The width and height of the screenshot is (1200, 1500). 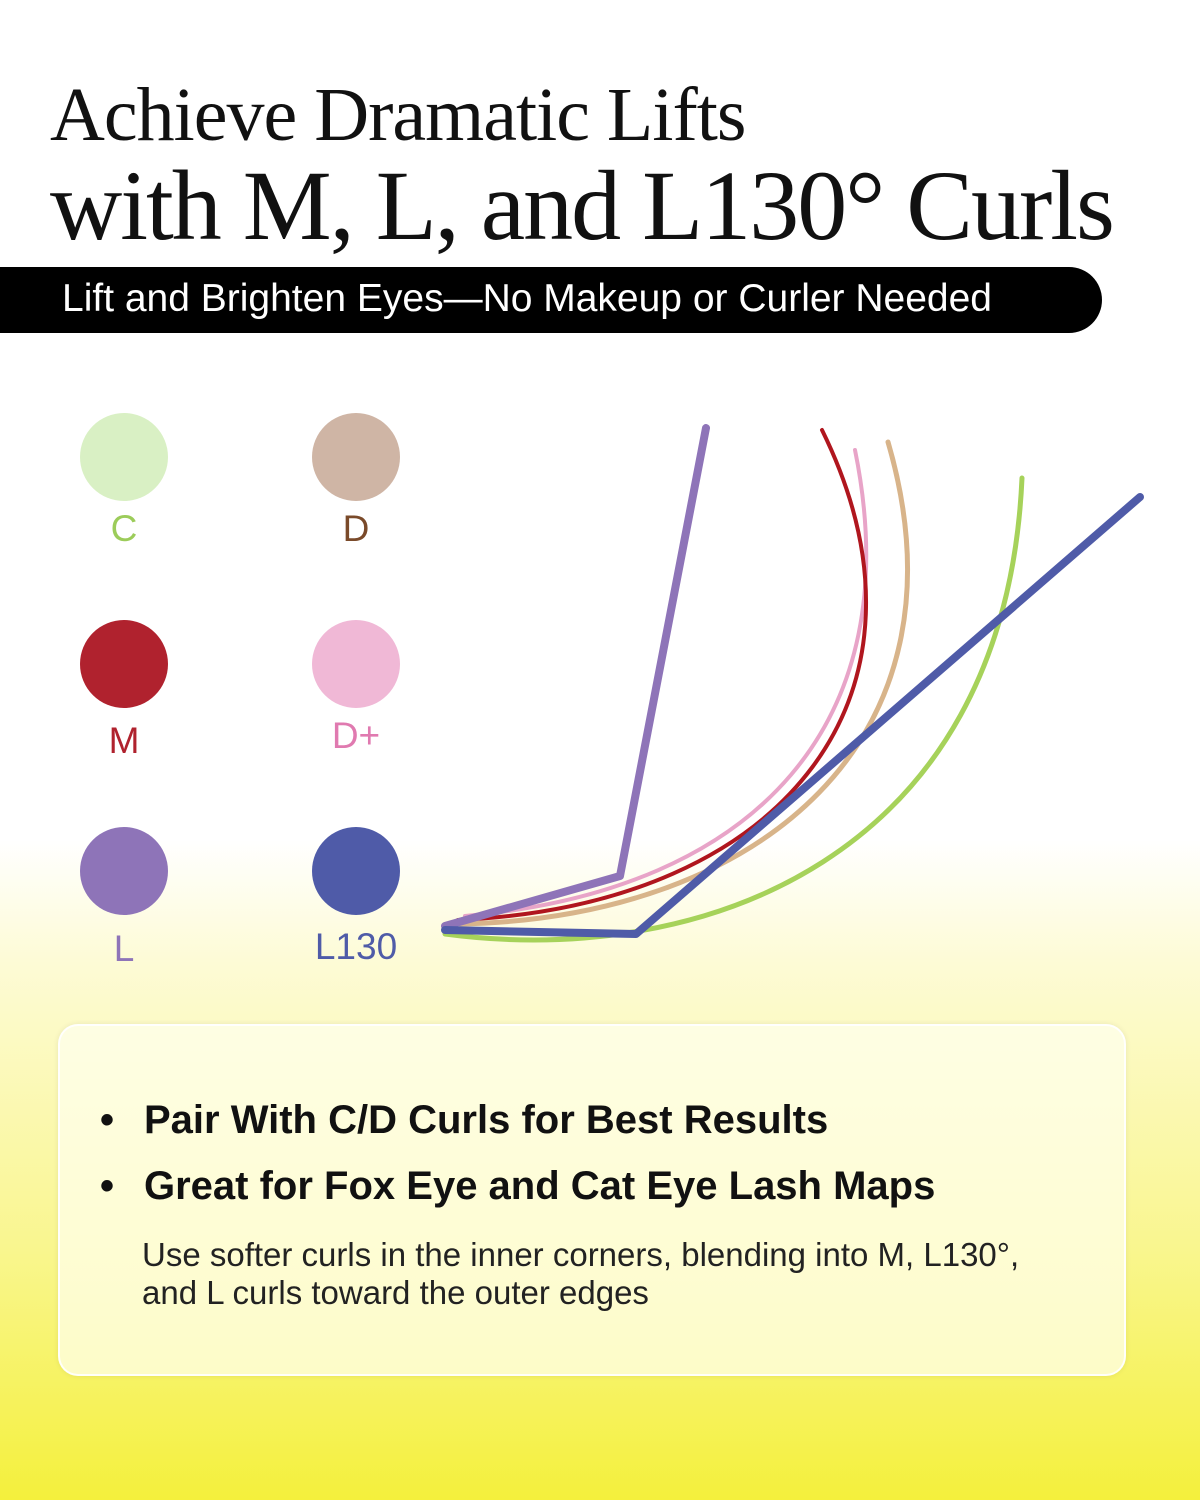 What do you see at coordinates (486, 1120) in the screenshot?
I see `bullet-text: Pair With C/D Curls for Best Results` at bounding box center [486, 1120].